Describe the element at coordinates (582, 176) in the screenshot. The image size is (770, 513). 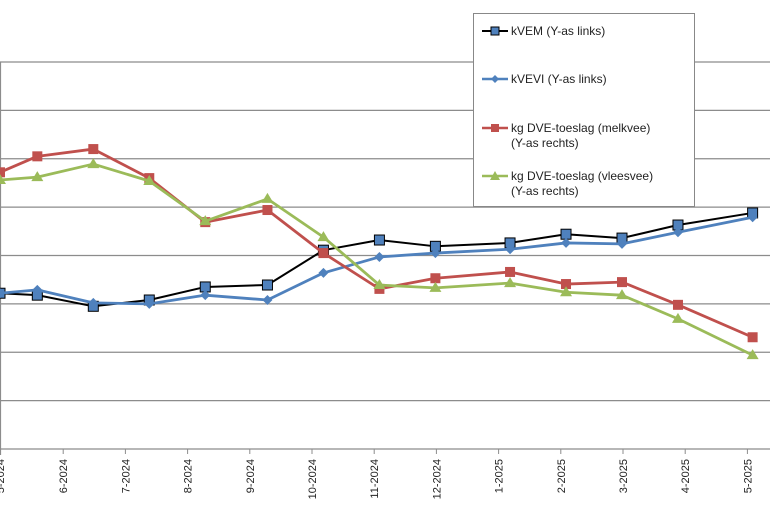
I see `legend-label: kg DVE-toeslag (vleesvee)` at that location.